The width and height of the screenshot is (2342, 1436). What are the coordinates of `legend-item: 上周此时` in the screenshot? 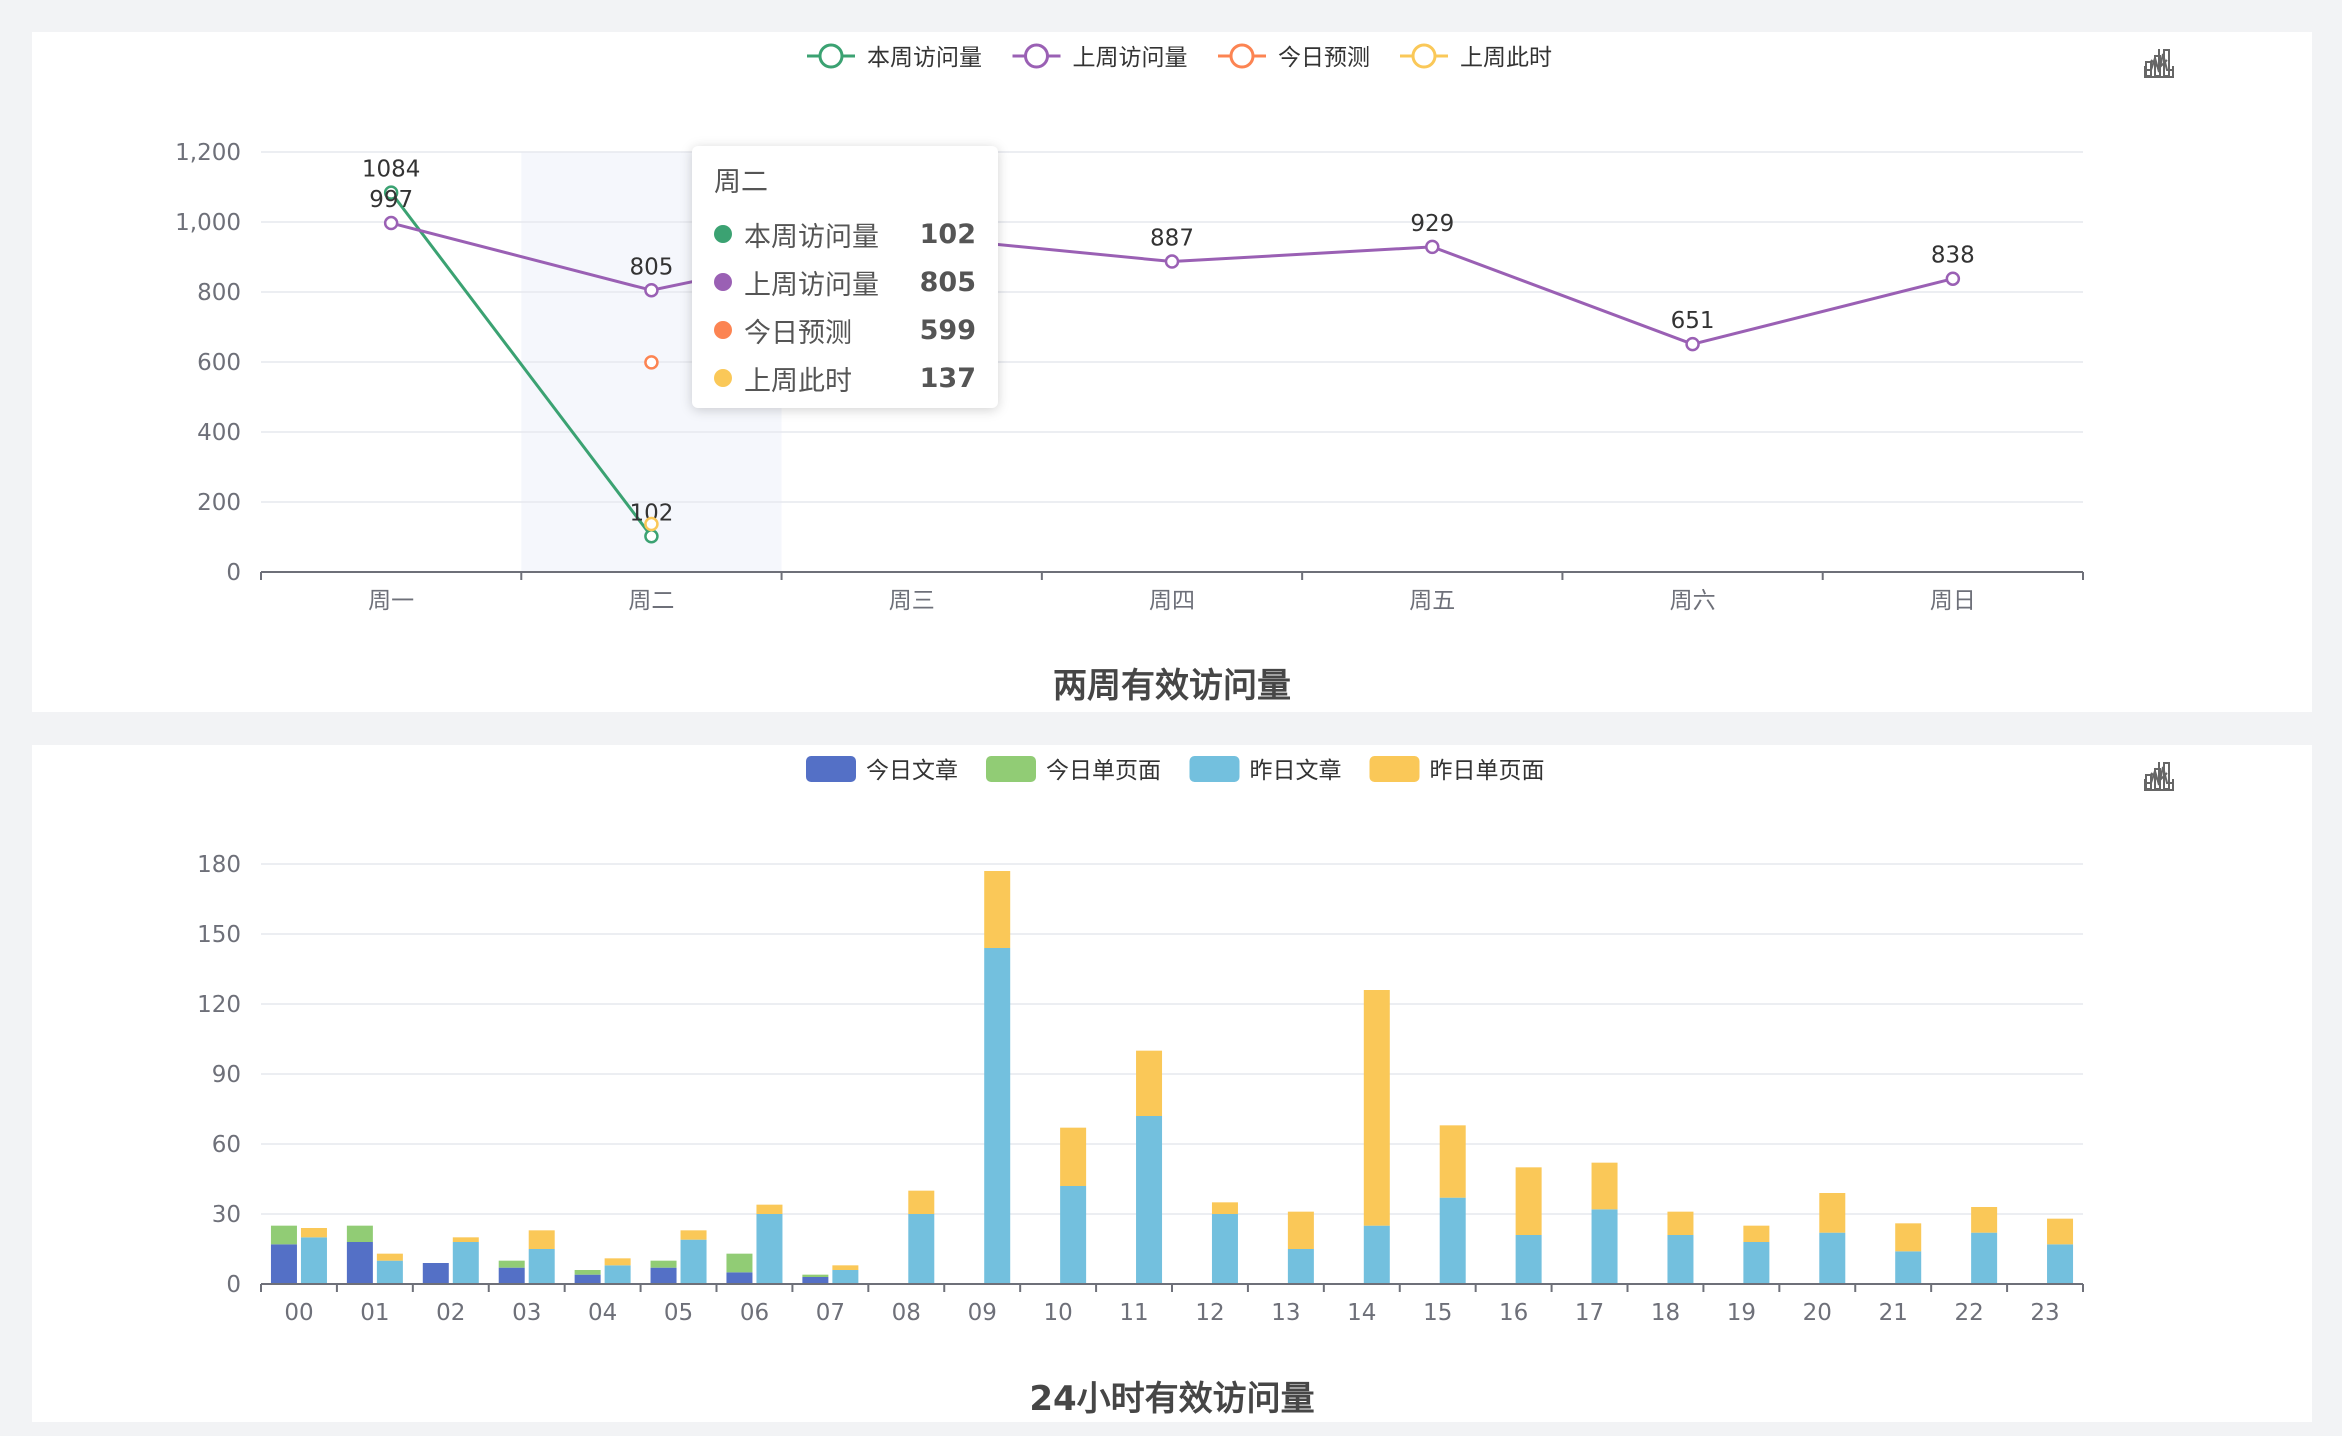 It's located at (1476, 57).